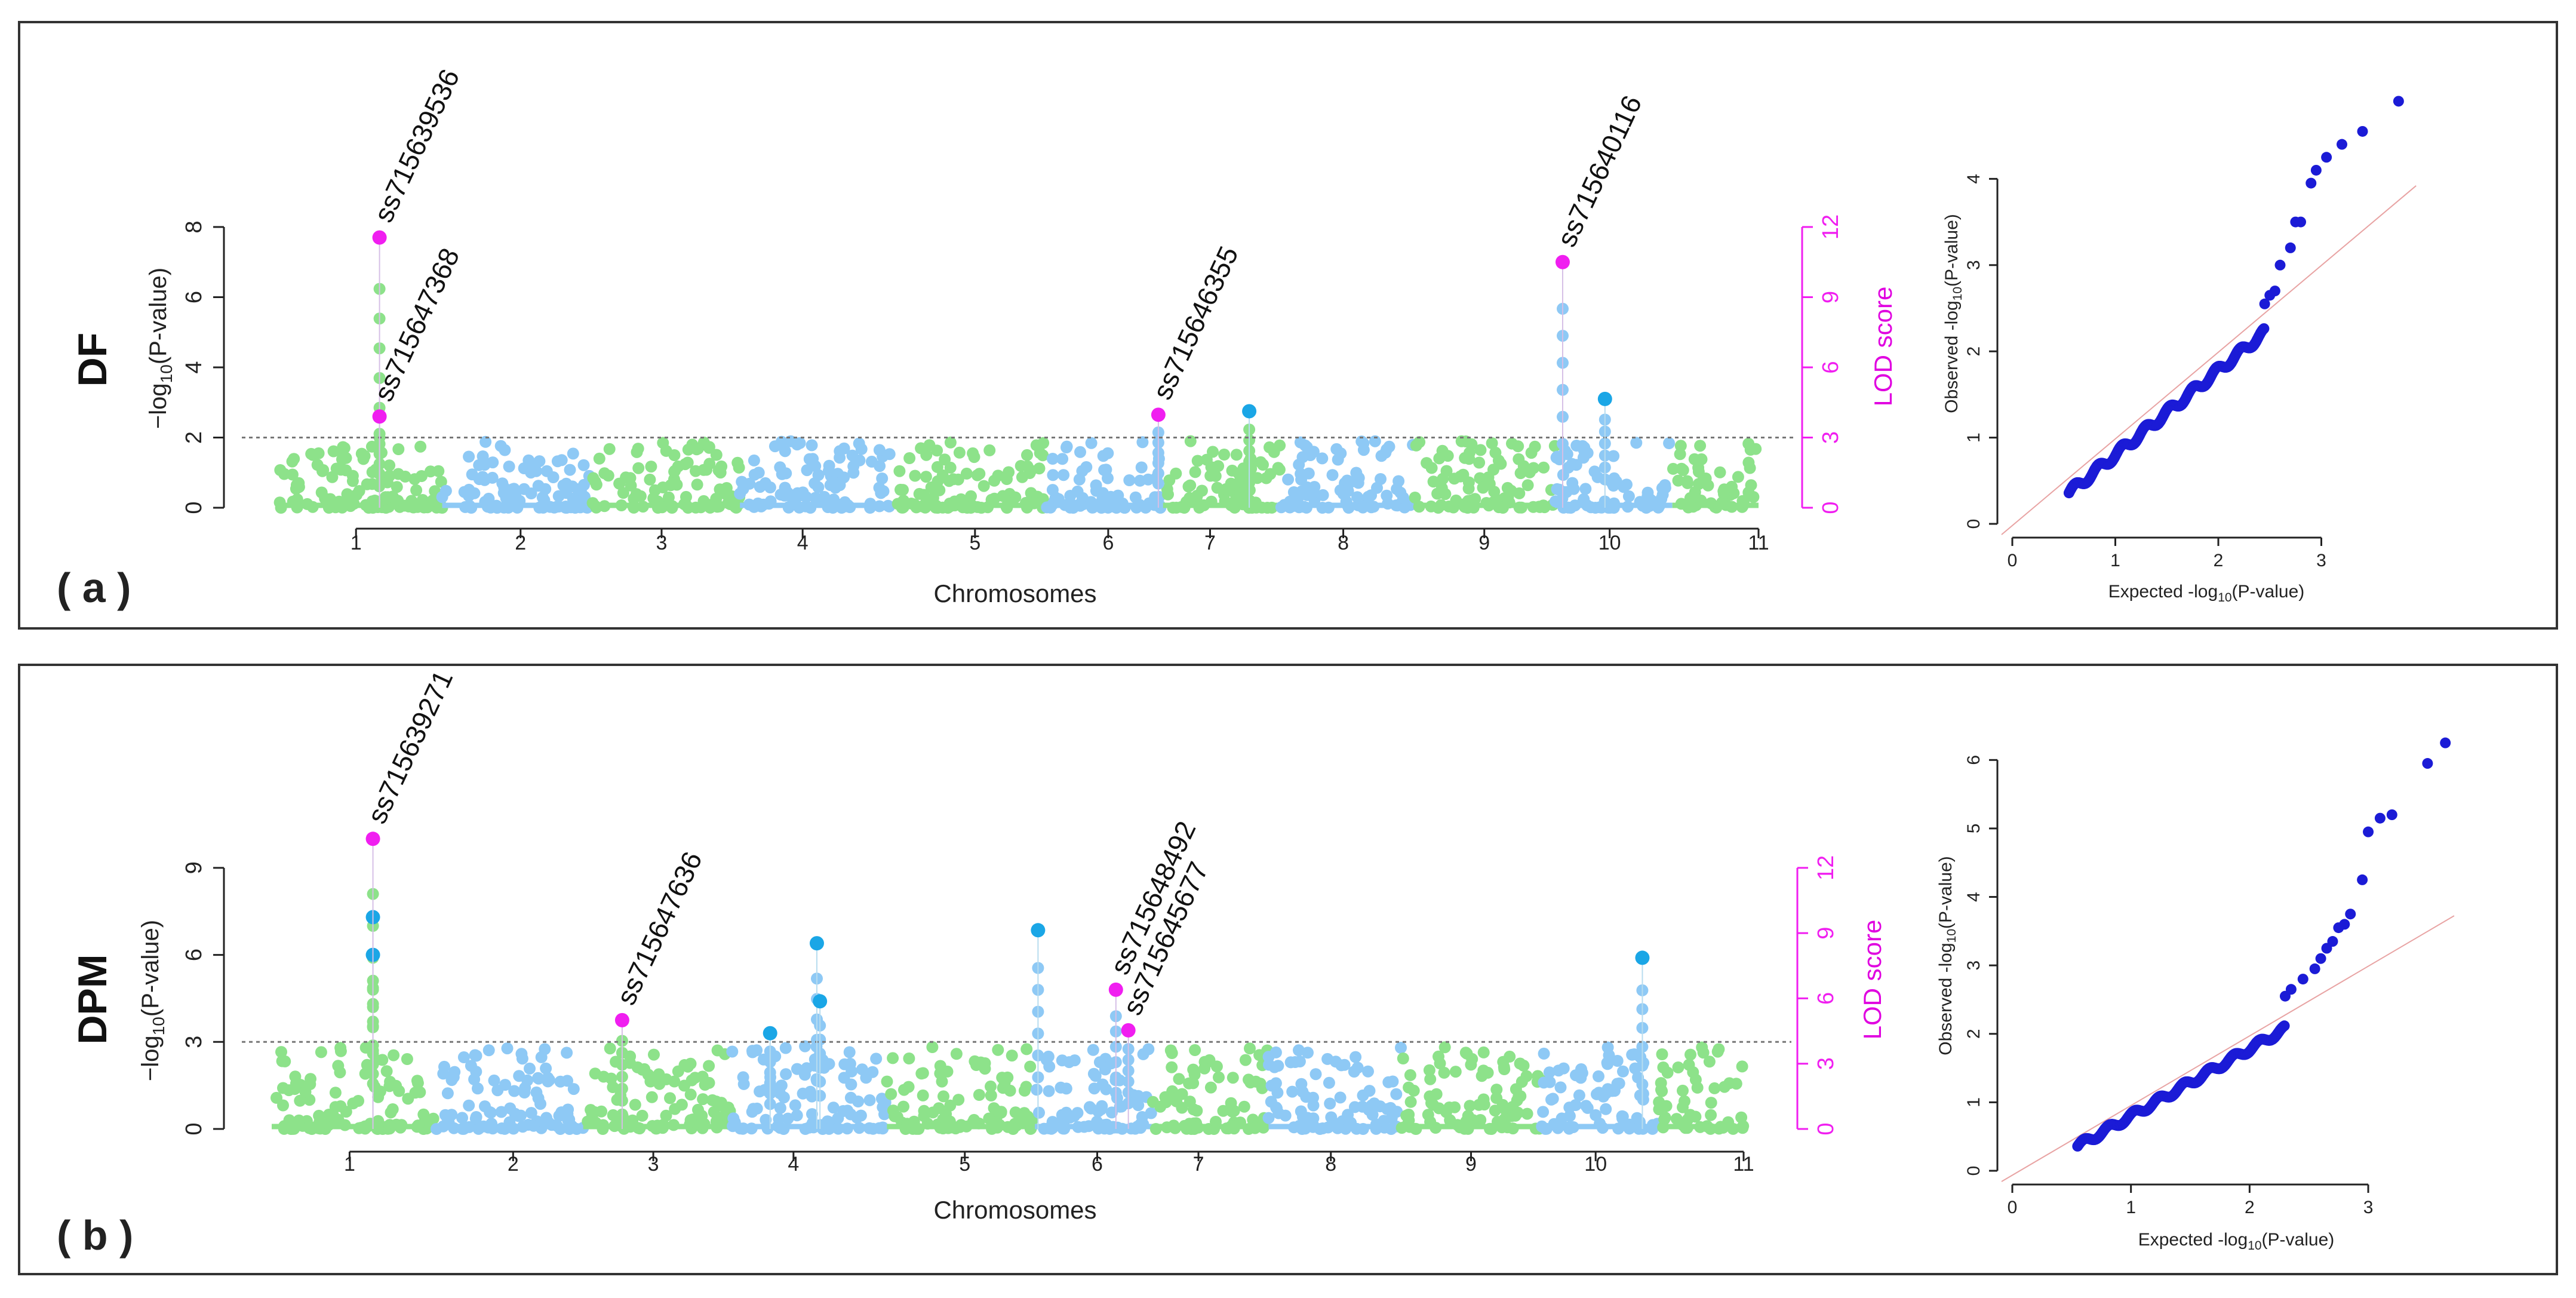 This screenshot has height=1298, width=2576. What do you see at coordinates (1826, 998) in the screenshot?
I see `lod-tick-label: 6` at bounding box center [1826, 998].